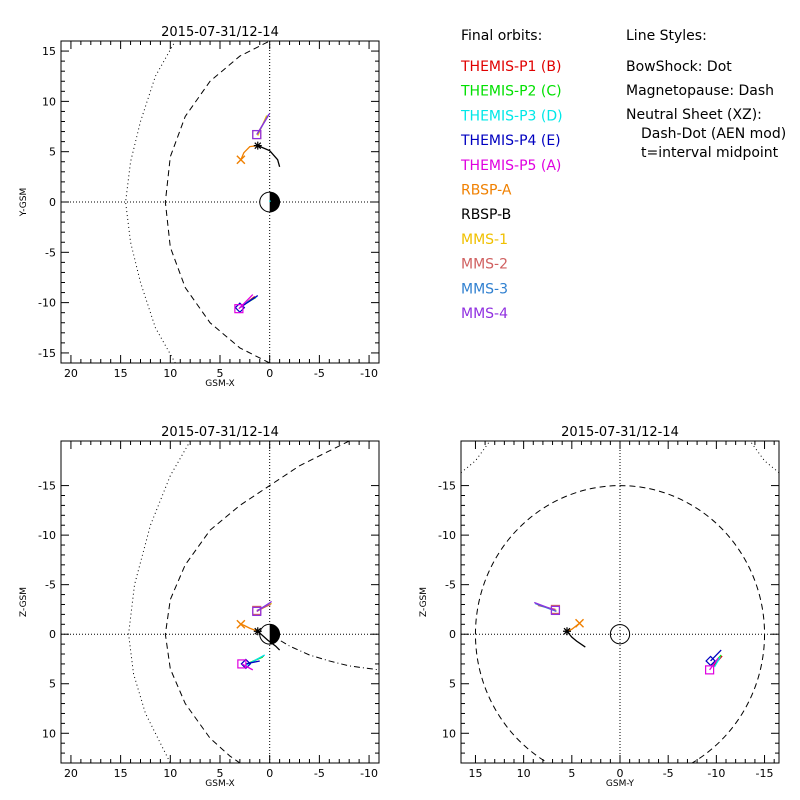  Describe the element at coordinates (24, 202) in the screenshot. I see `y-axis-label: Y-GSM` at that location.